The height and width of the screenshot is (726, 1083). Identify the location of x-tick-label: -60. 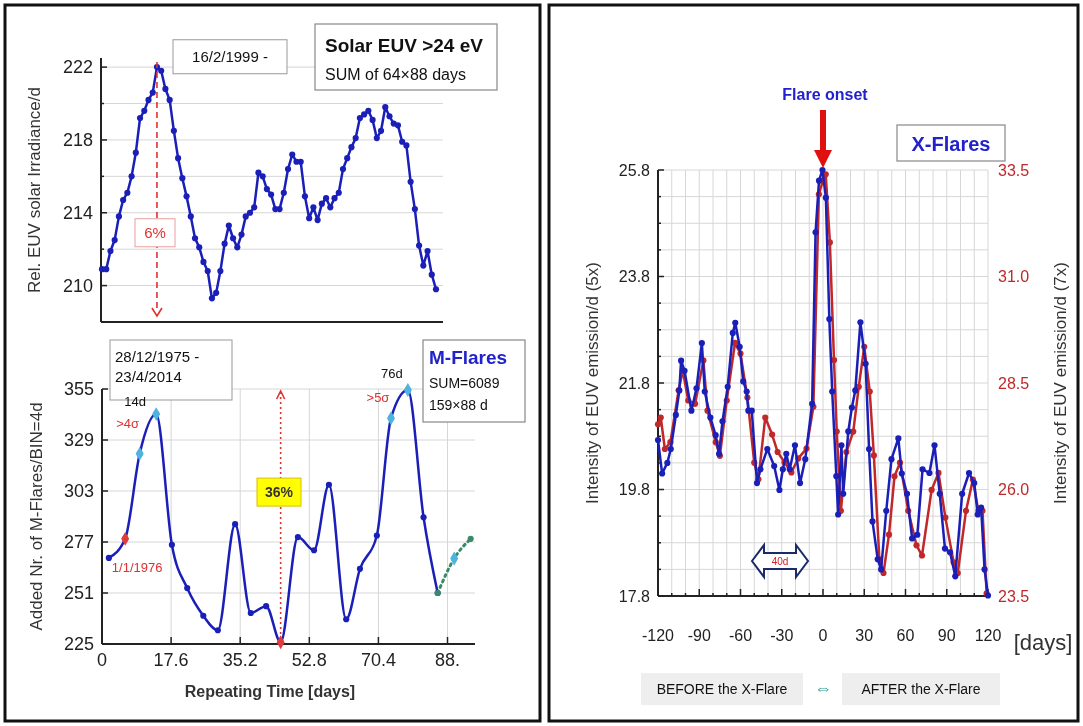
(740, 635).